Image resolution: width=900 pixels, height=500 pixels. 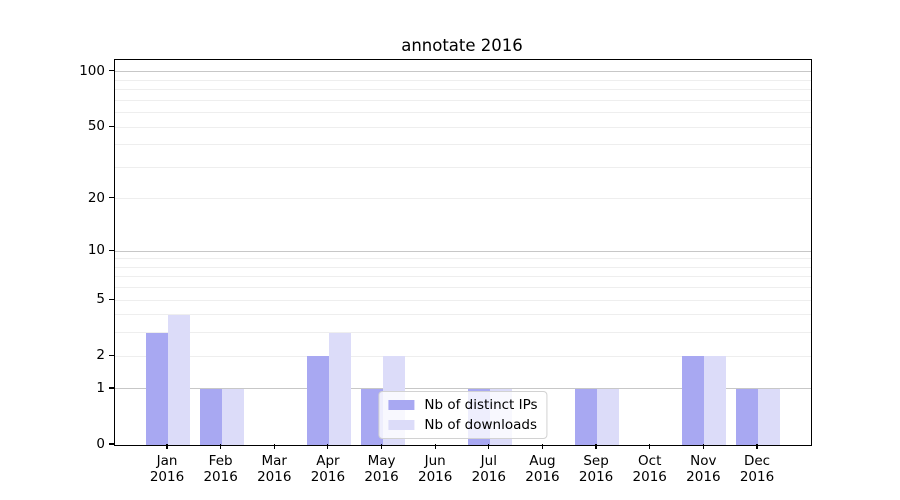 What do you see at coordinates (435, 461) in the screenshot?
I see `x-tick-label-line: Jun` at bounding box center [435, 461].